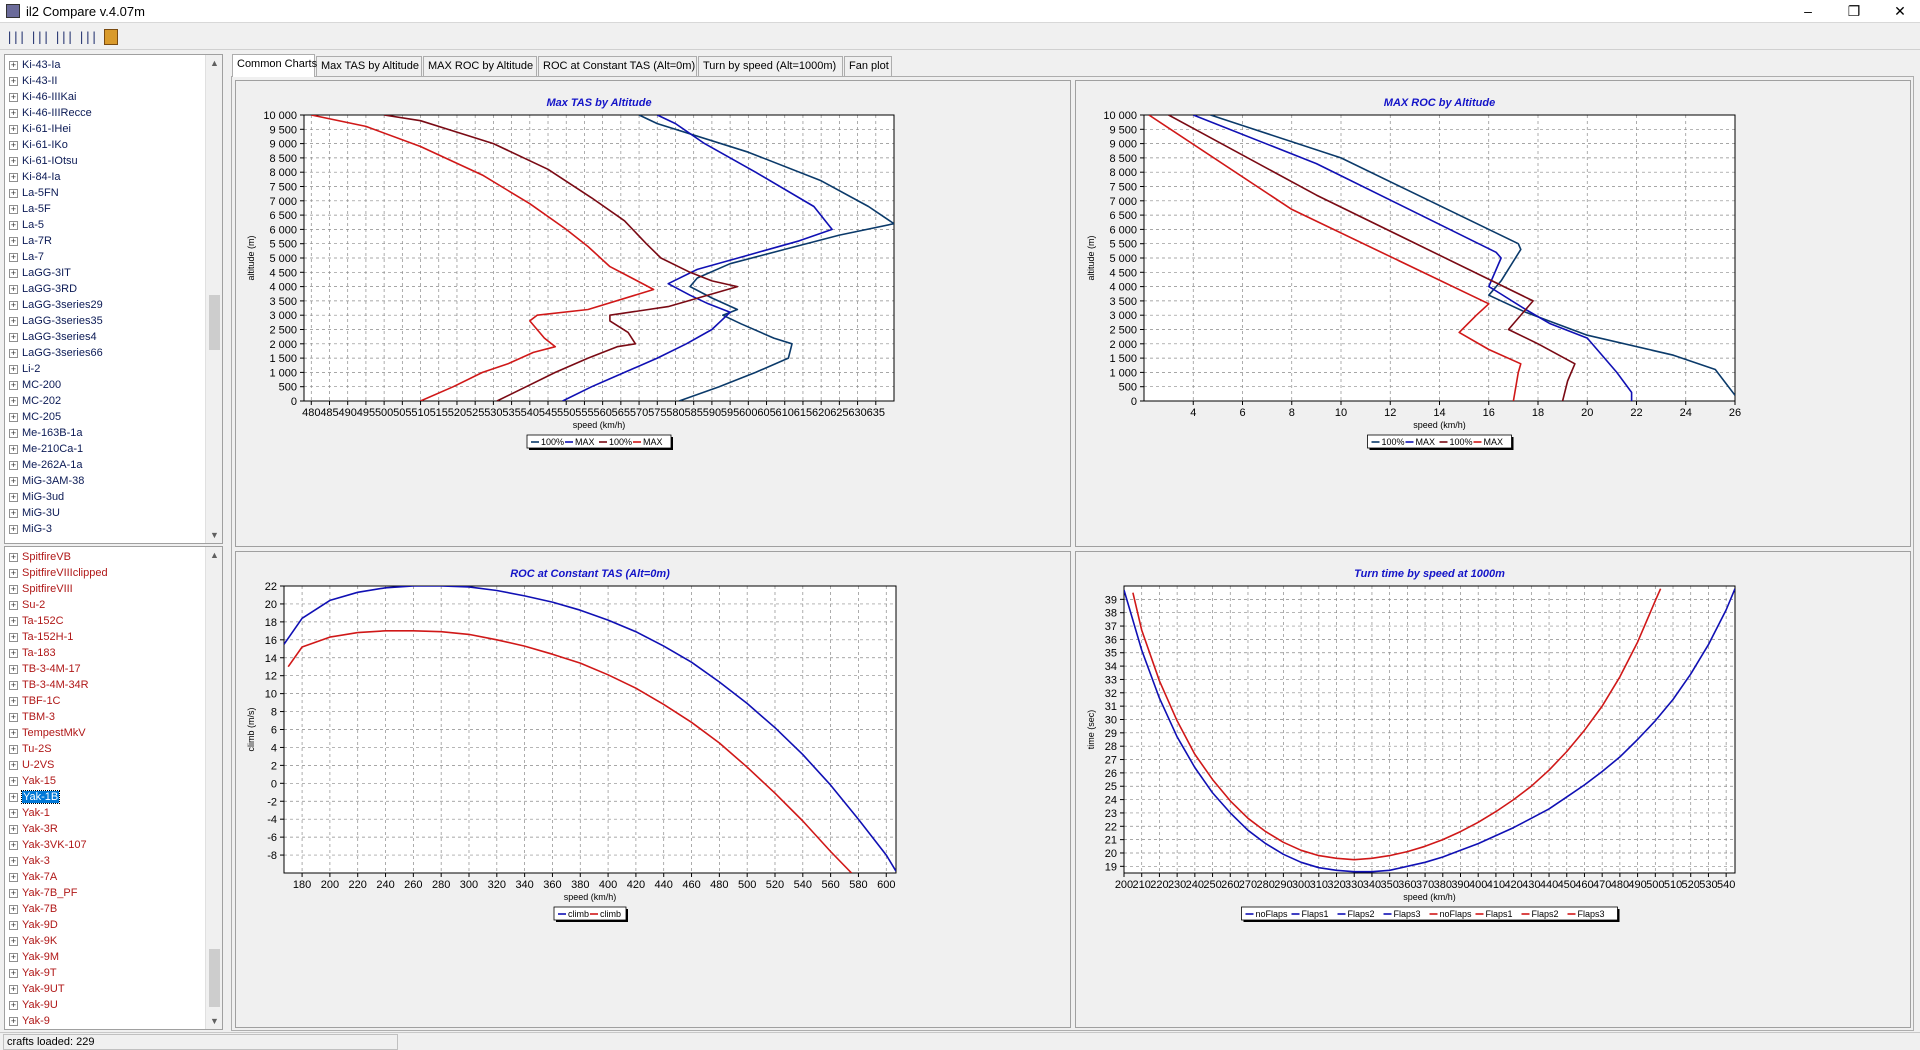  I want to click on list-item: + Yak-9D, so click(33, 925).